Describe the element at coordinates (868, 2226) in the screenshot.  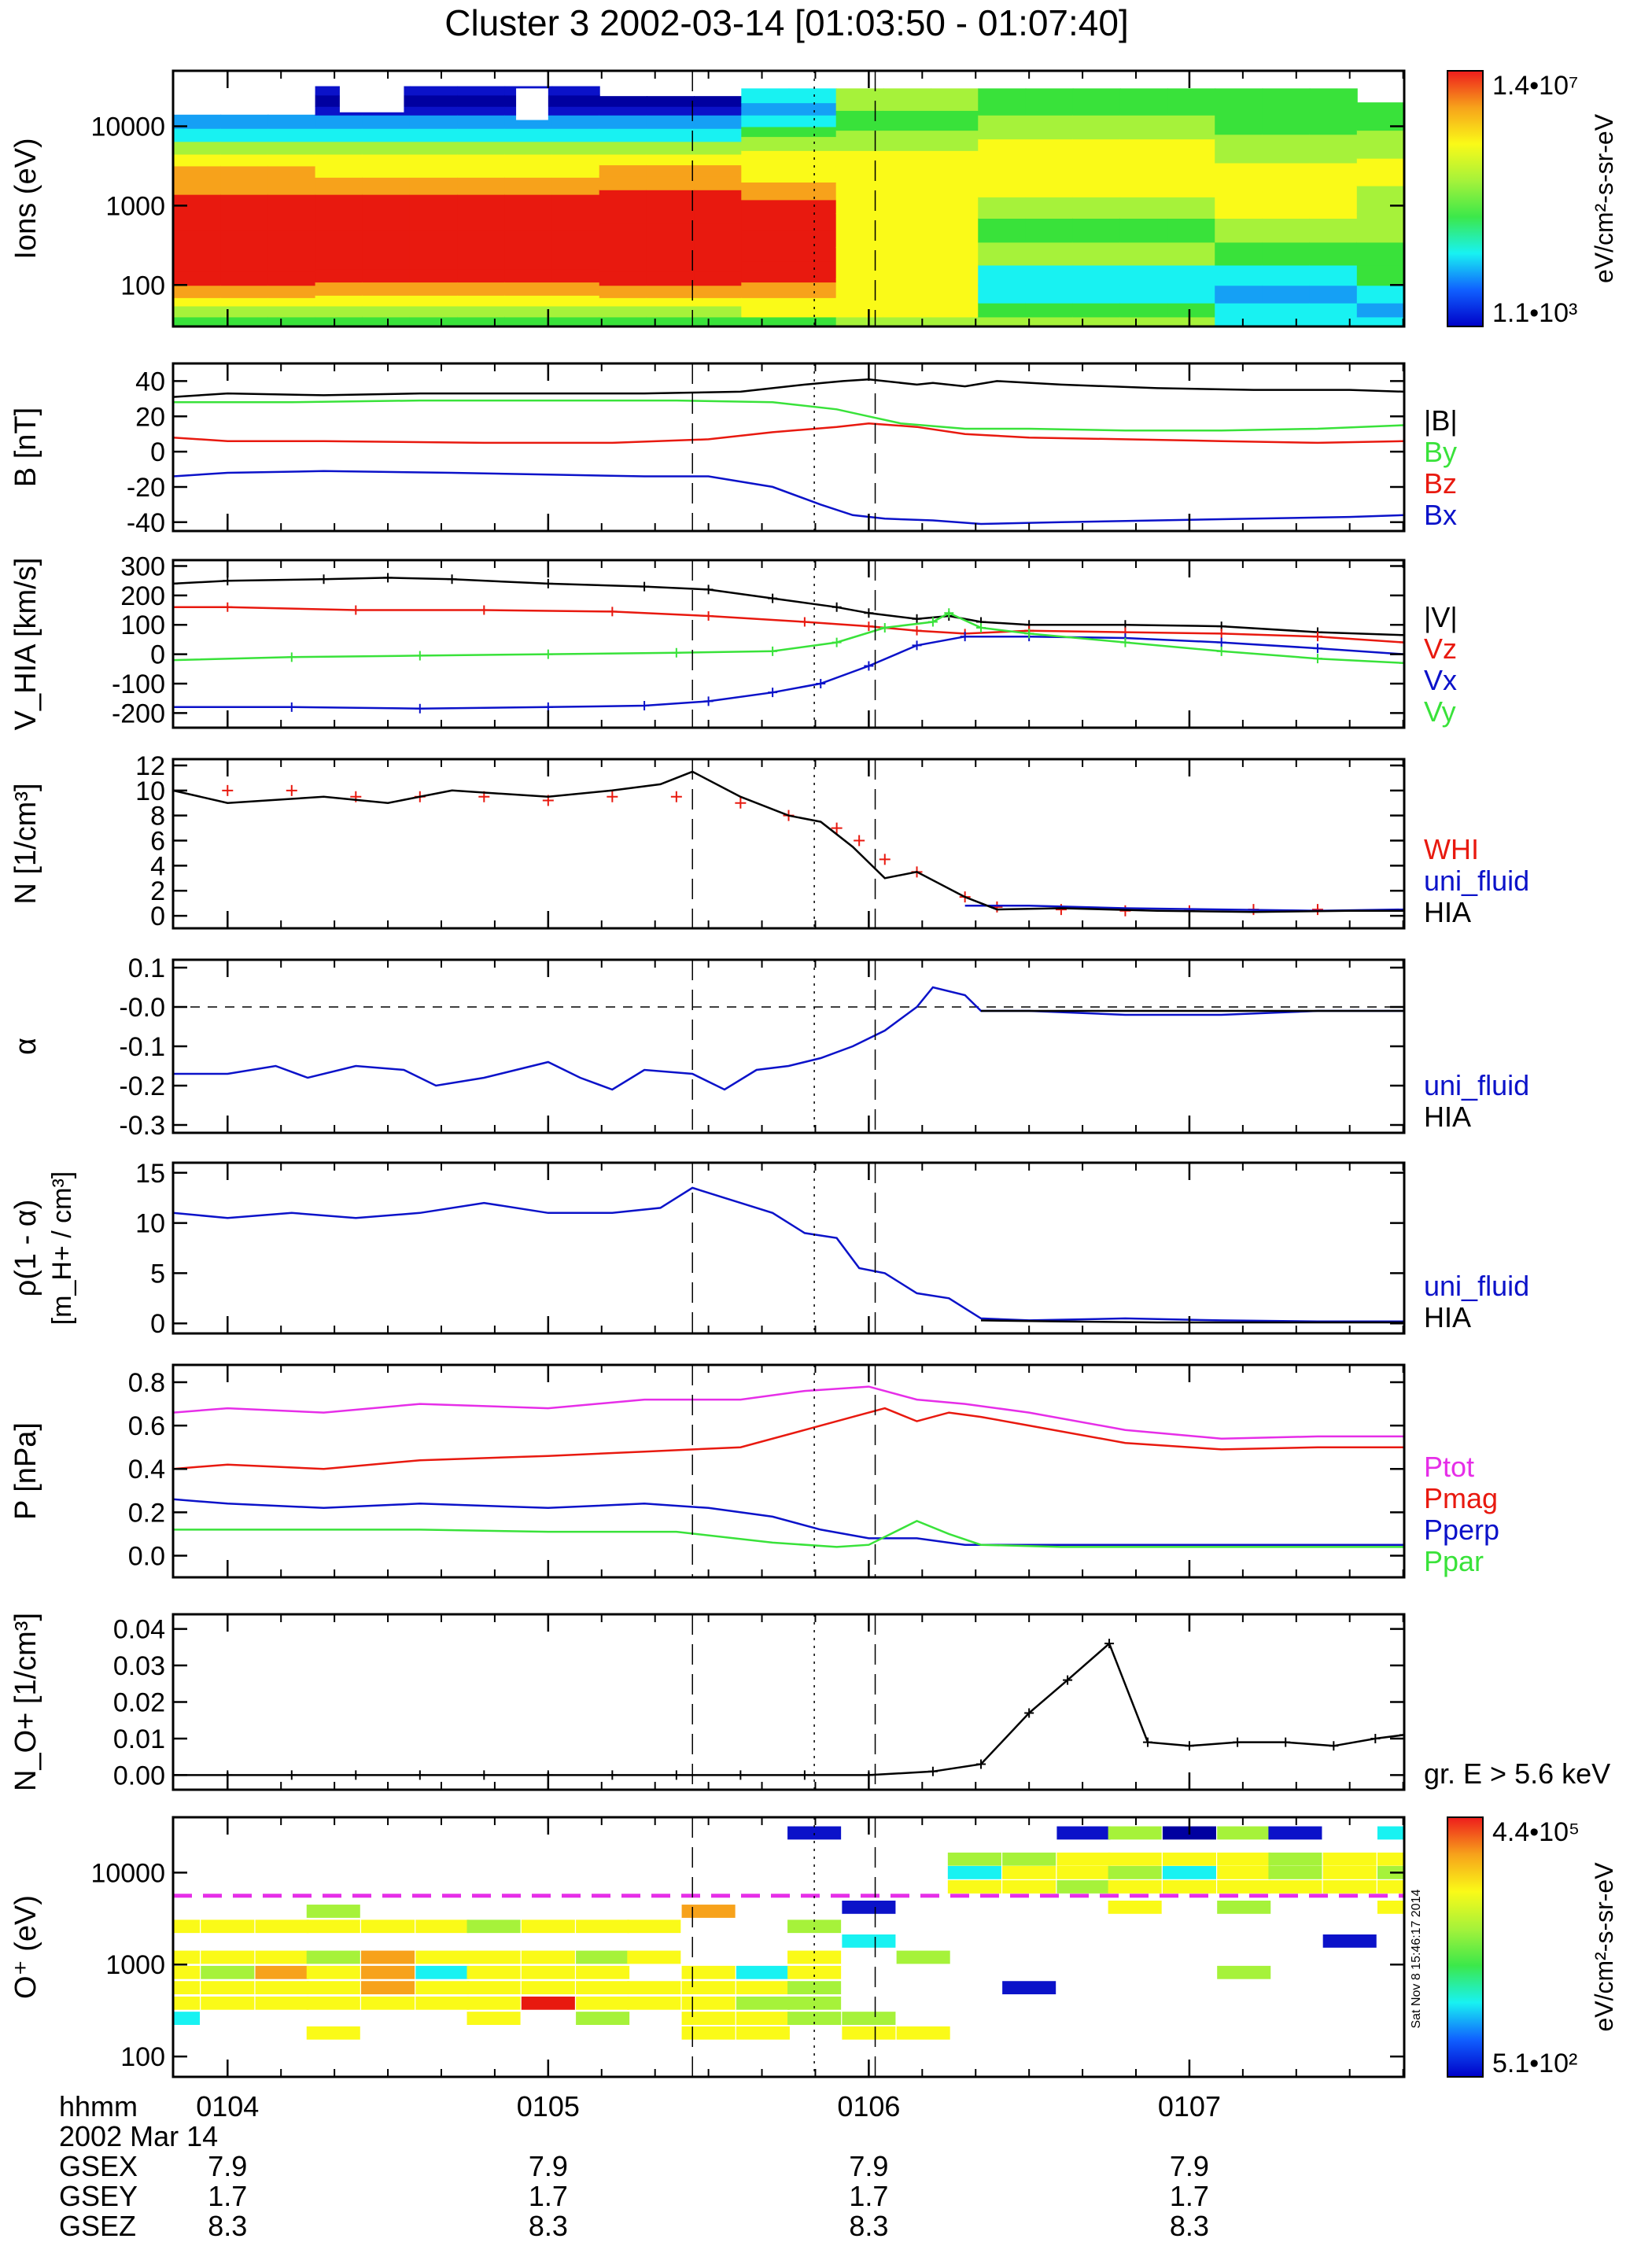
I see `footer-value: 8.3` at that location.